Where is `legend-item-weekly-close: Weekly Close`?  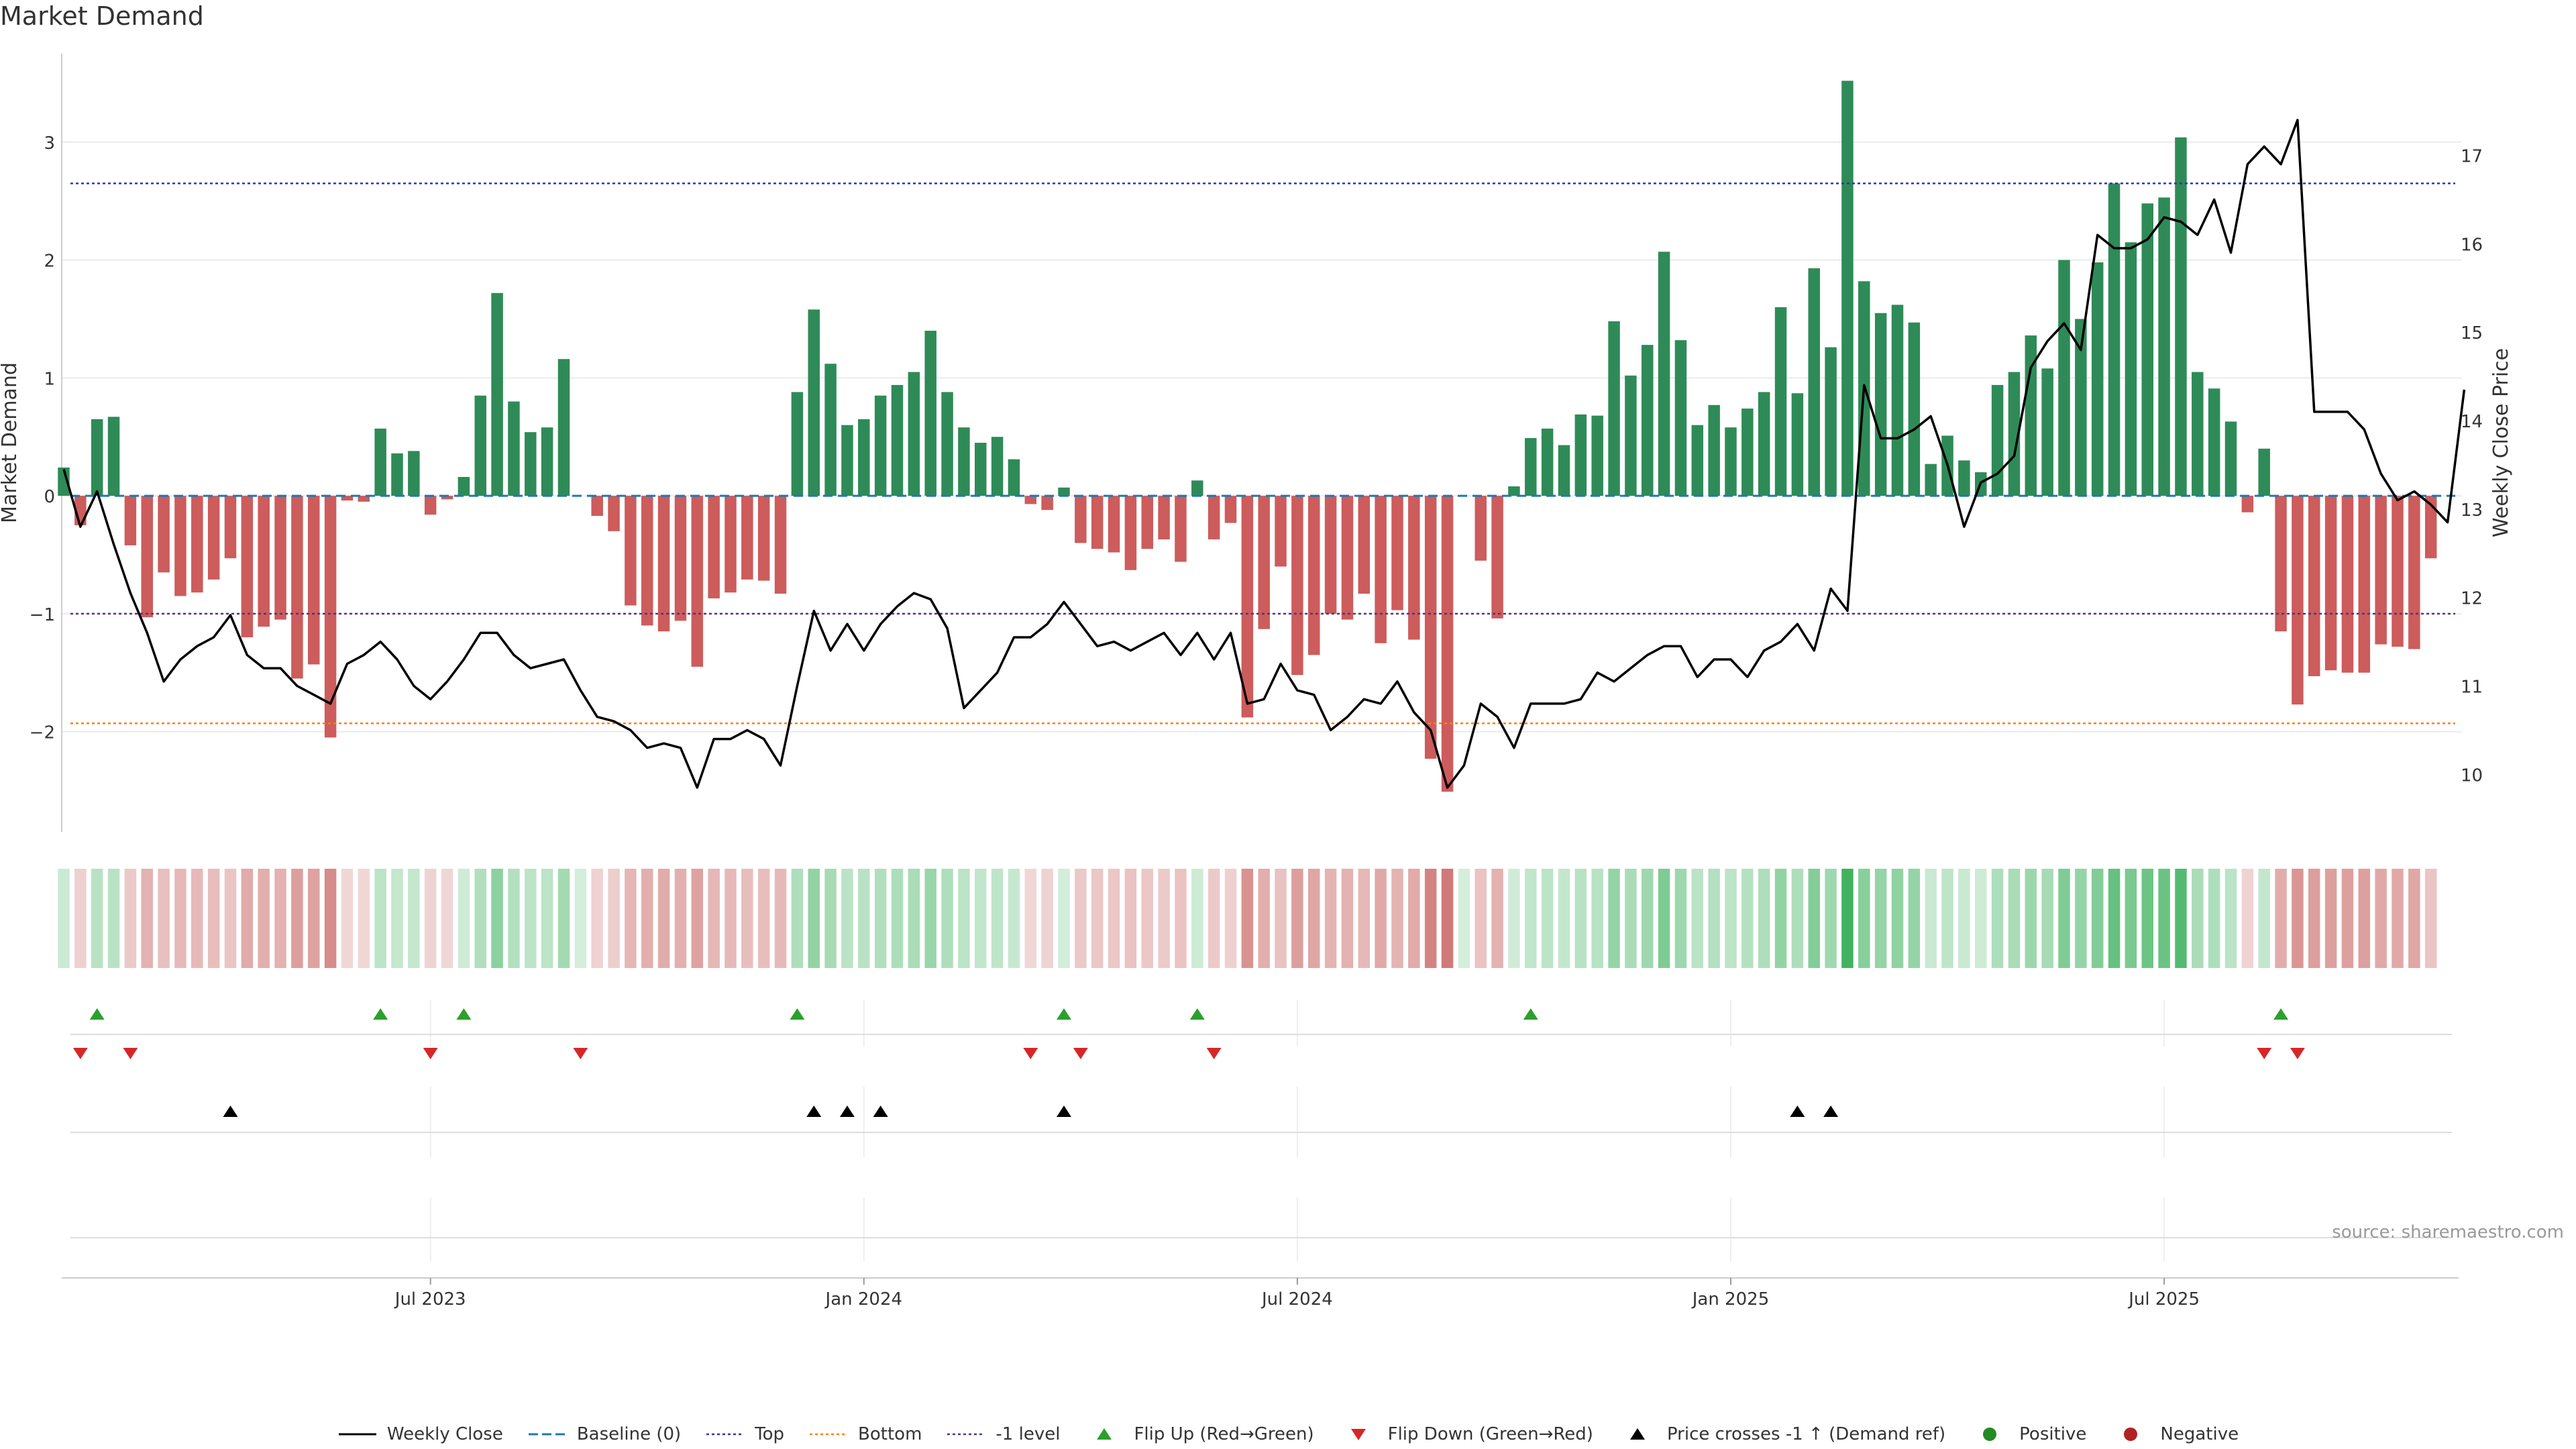
legend-item-weekly-close: Weekly Close is located at coordinates (420, 1434).